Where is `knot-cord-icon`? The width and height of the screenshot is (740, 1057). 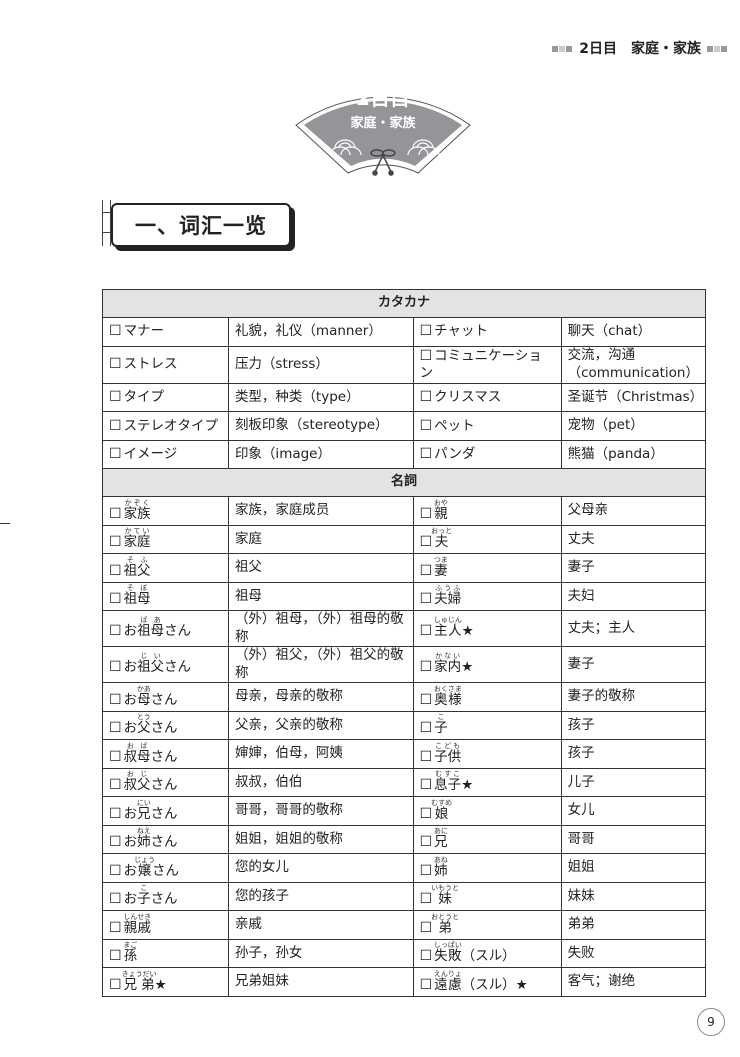
knot-cord-icon is located at coordinates (383, 162).